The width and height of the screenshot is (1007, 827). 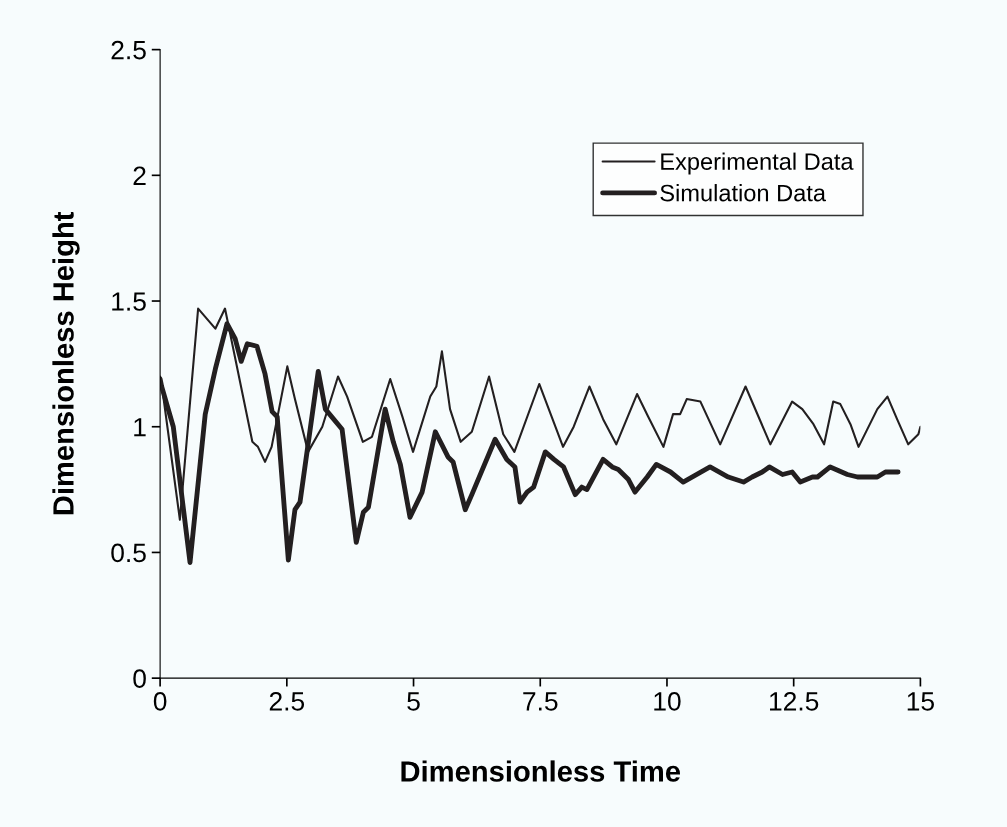 What do you see at coordinates (667, 701) in the screenshot?
I see `x-tick-label: 10` at bounding box center [667, 701].